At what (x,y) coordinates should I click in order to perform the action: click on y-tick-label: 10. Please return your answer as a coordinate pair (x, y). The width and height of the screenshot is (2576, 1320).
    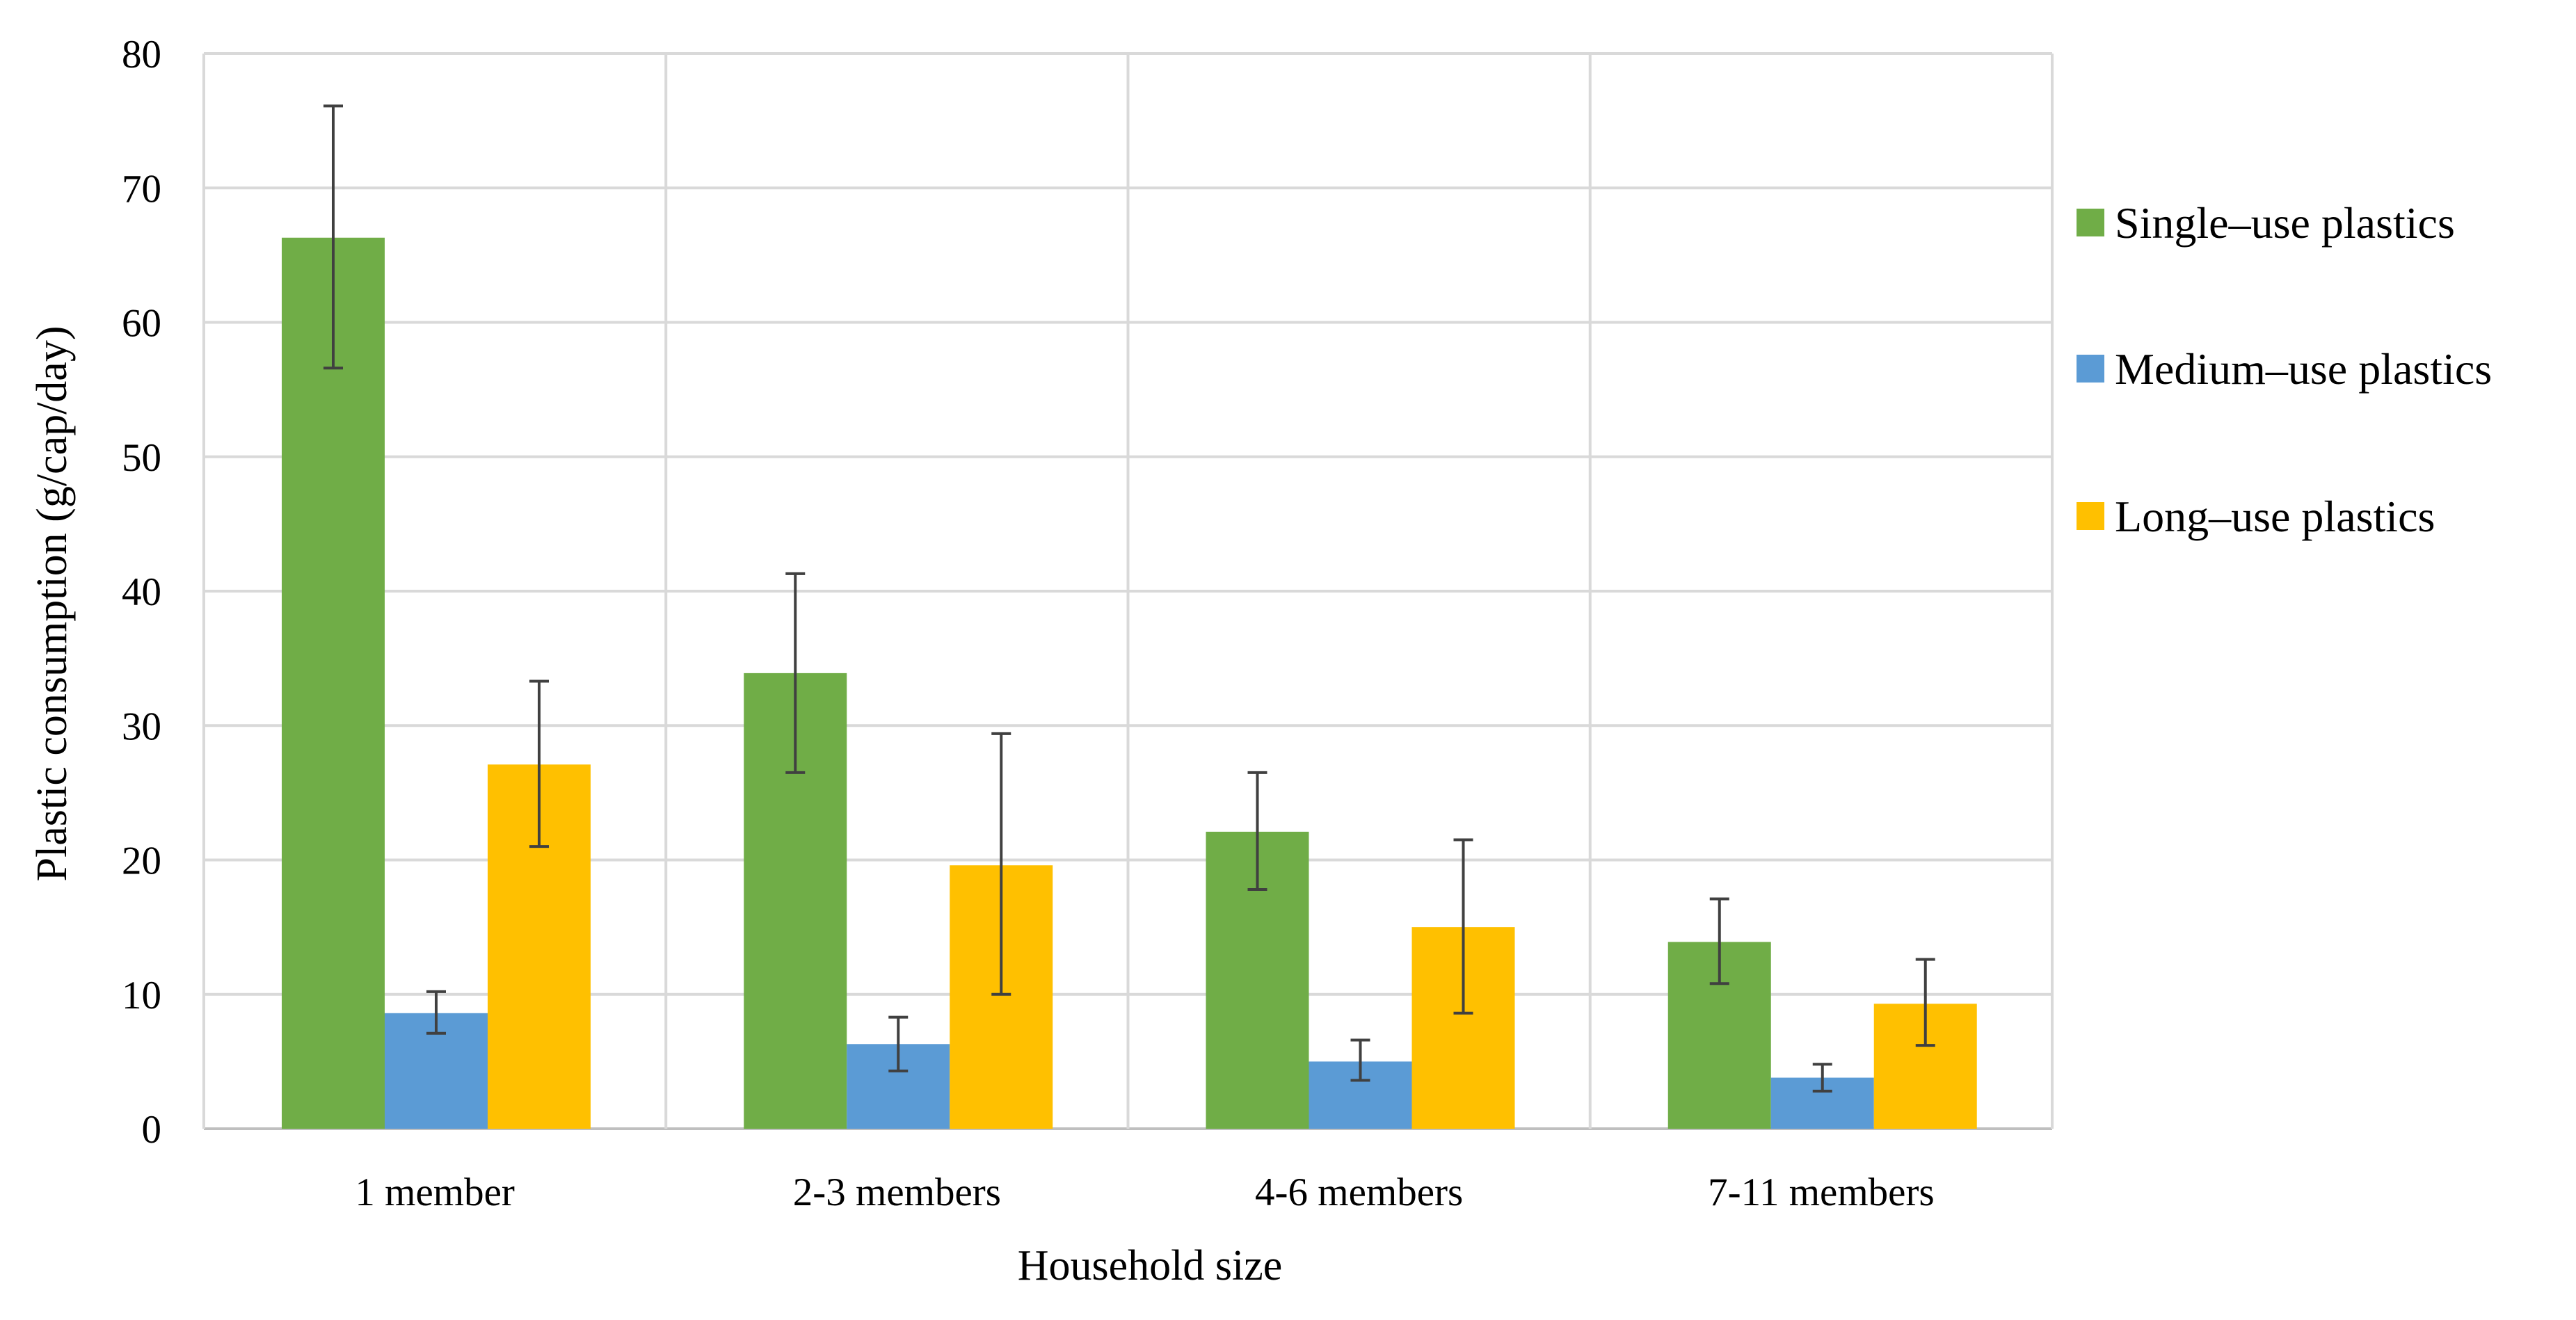
    Looking at the image, I should click on (141, 996).